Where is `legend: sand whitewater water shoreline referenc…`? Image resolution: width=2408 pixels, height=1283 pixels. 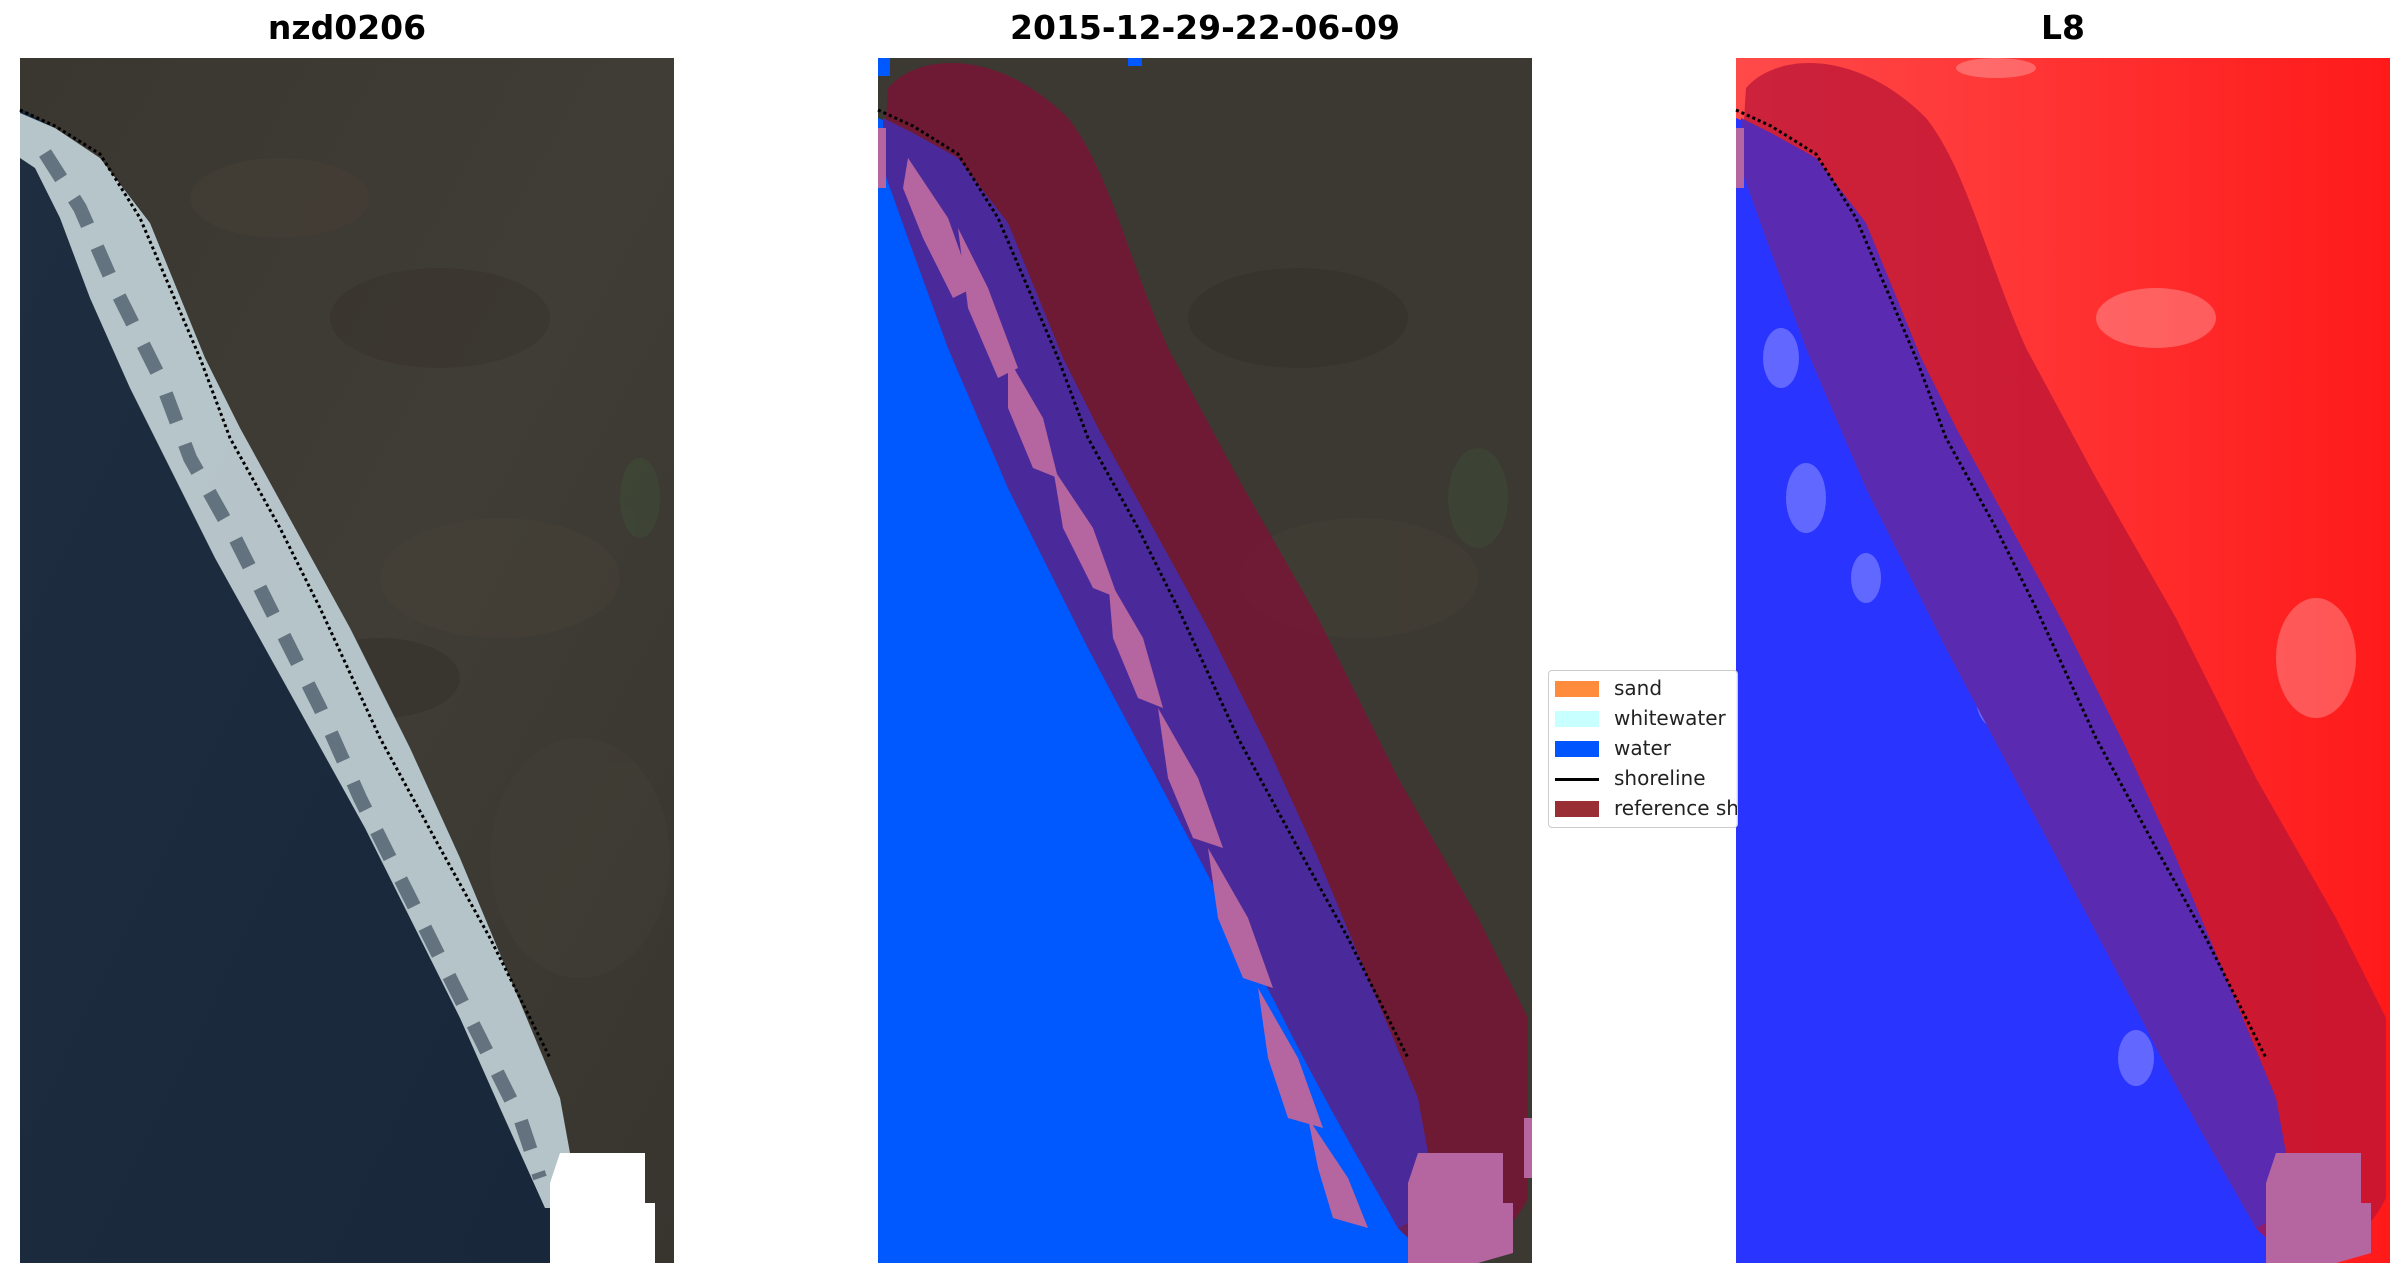
legend: sand whitewater water shoreline referenc… is located at coordinates (1643, 749).